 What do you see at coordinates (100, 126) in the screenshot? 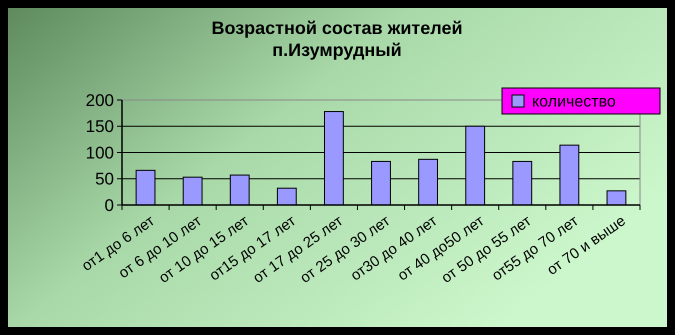
I see `y-tick-label: 150` at bounding box center [100, 126].